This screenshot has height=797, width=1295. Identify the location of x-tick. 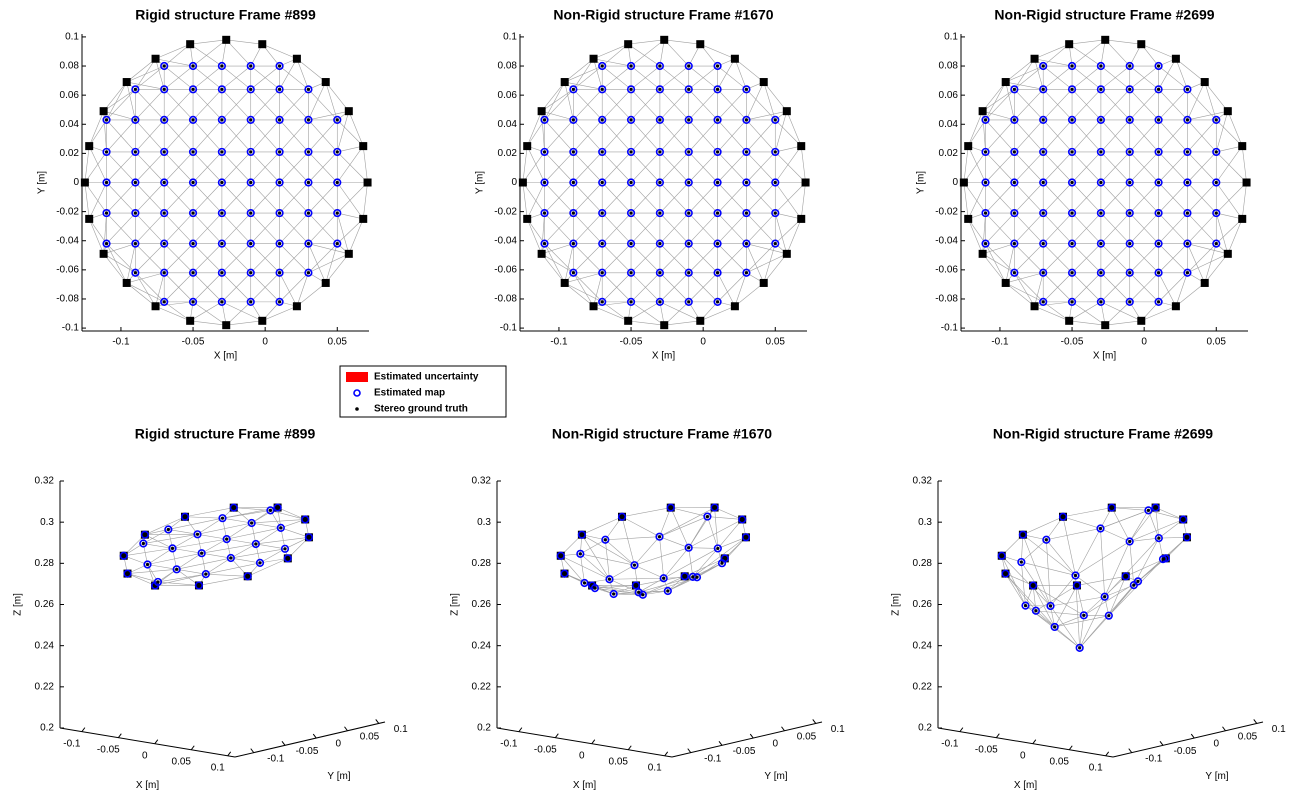
(961, 729).